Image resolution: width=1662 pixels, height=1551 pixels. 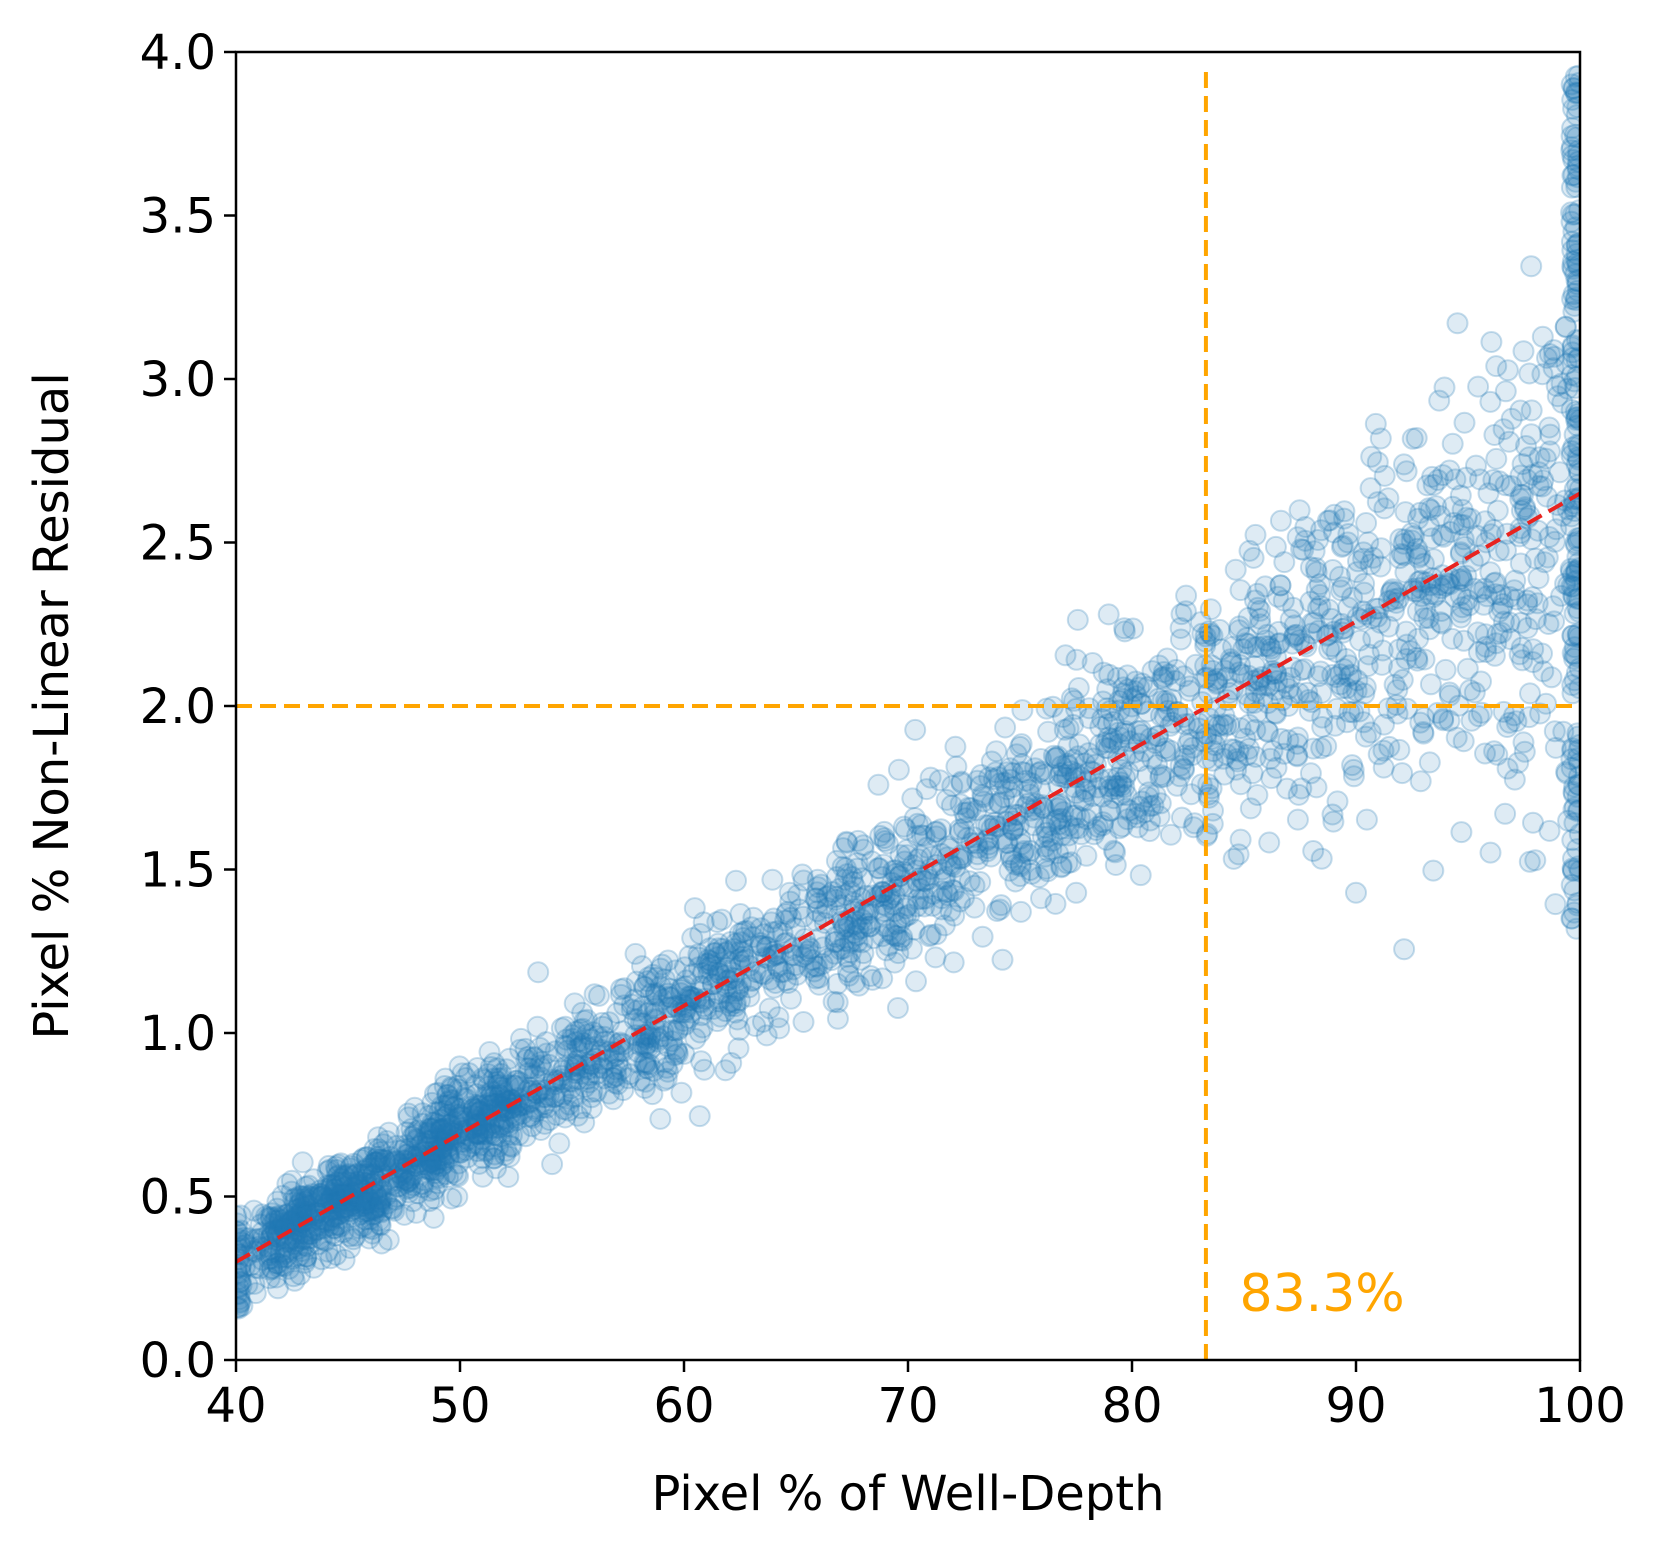 I want to click on x-tick-label: 50, so click(x=459, y=1406).